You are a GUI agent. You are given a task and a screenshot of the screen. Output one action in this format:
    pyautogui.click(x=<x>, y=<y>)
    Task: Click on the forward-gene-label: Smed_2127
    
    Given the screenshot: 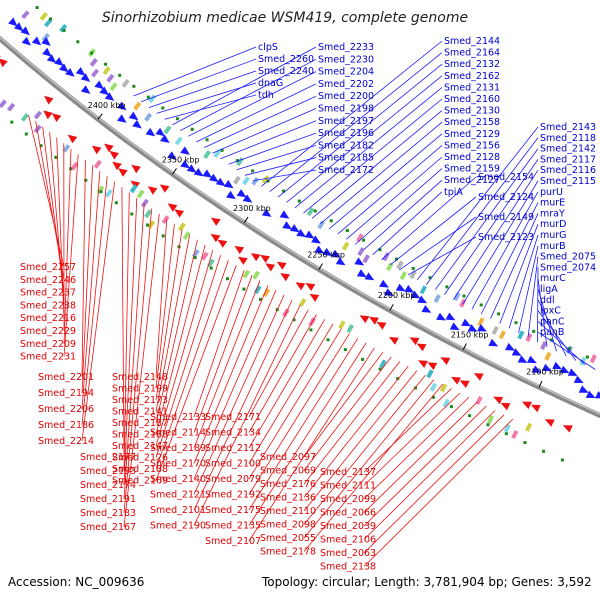 What is the action you would take?
    pyautogui.click(x=472, y=180)
    